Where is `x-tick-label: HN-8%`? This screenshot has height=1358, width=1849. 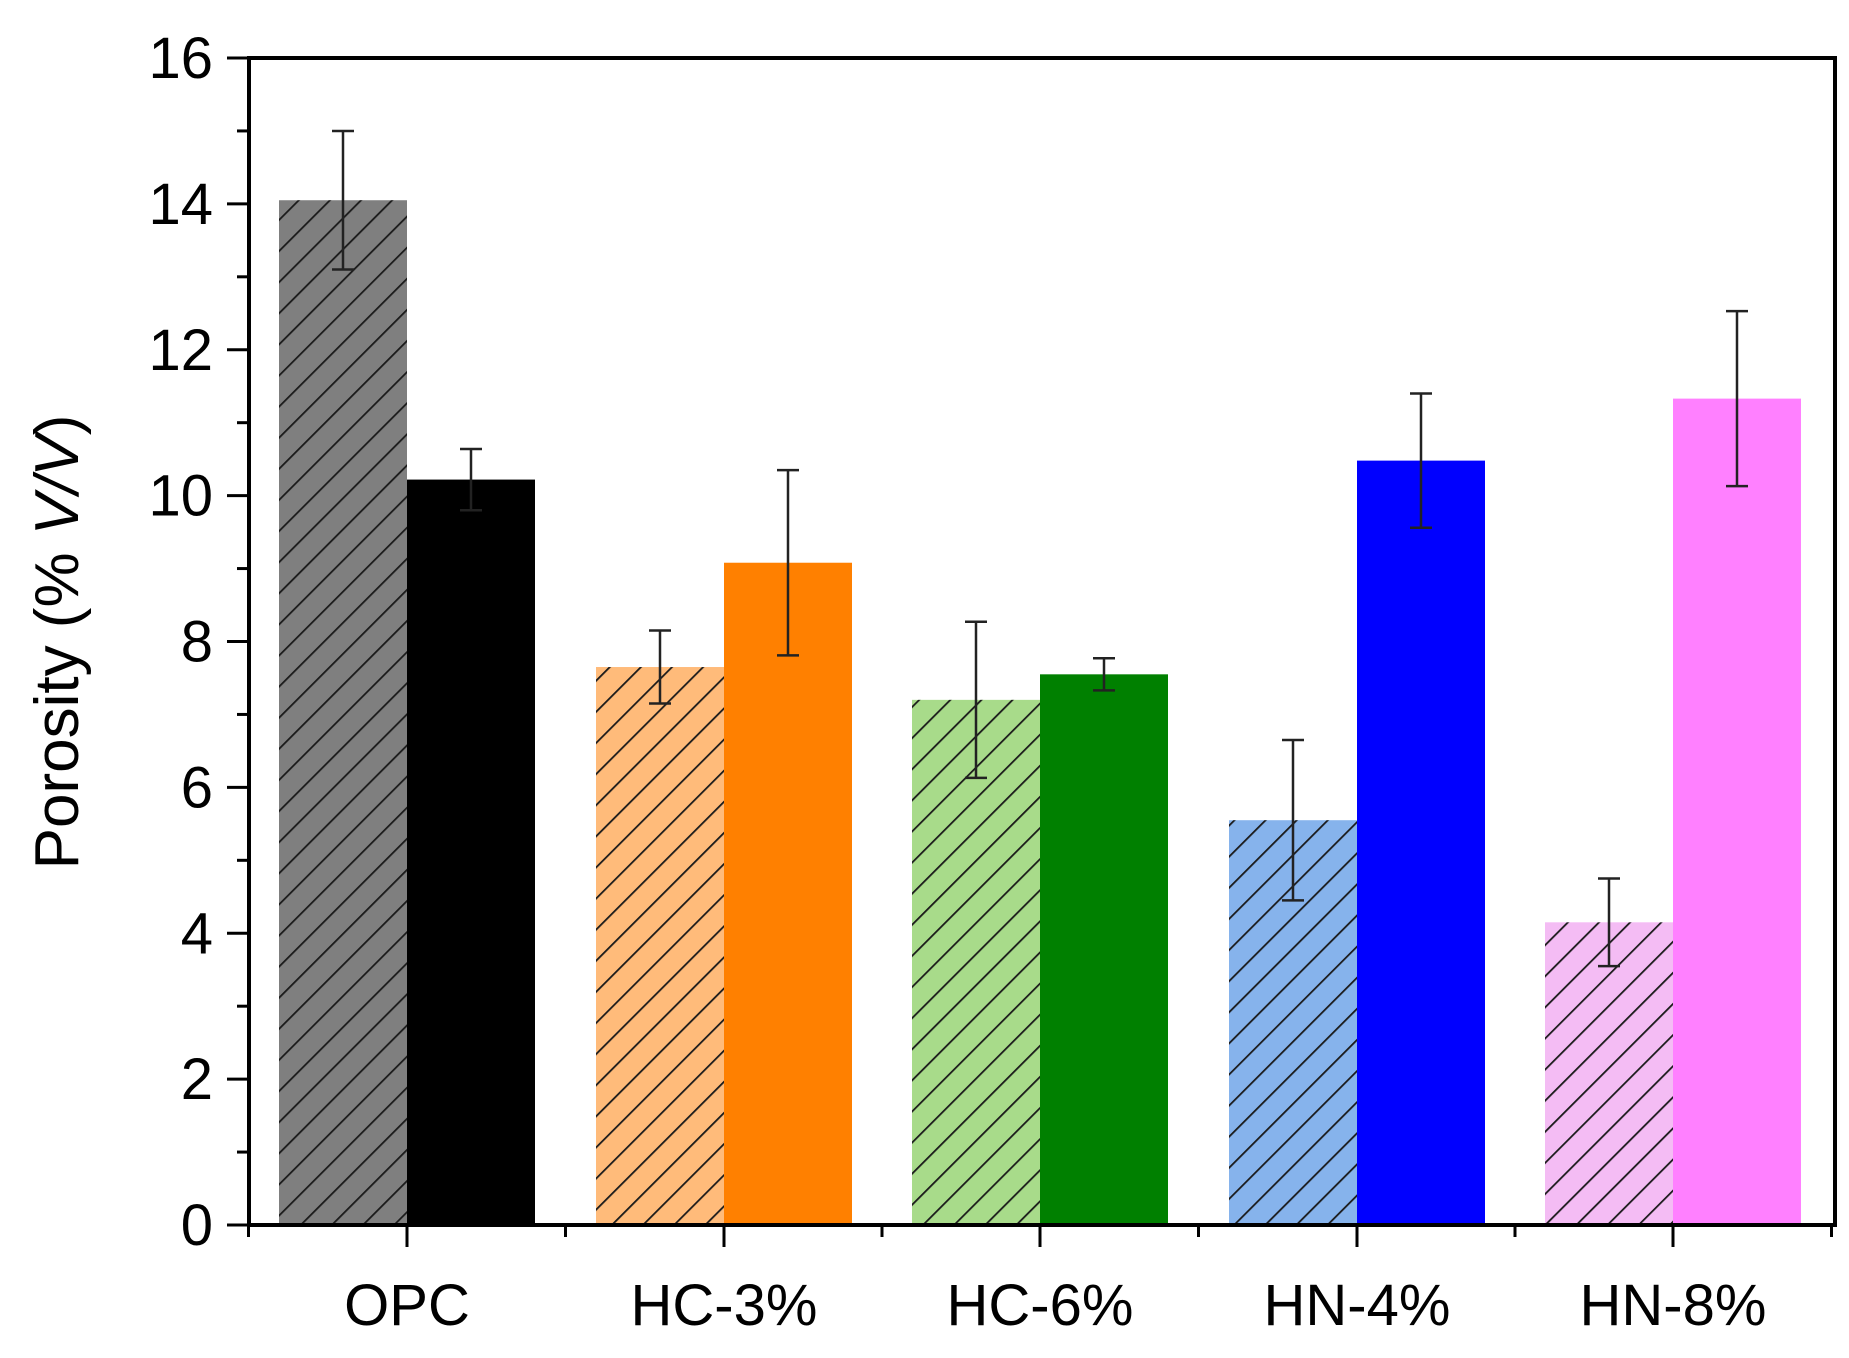 x-tick-label: HN-8% is located at coordinates (1673, 1305).